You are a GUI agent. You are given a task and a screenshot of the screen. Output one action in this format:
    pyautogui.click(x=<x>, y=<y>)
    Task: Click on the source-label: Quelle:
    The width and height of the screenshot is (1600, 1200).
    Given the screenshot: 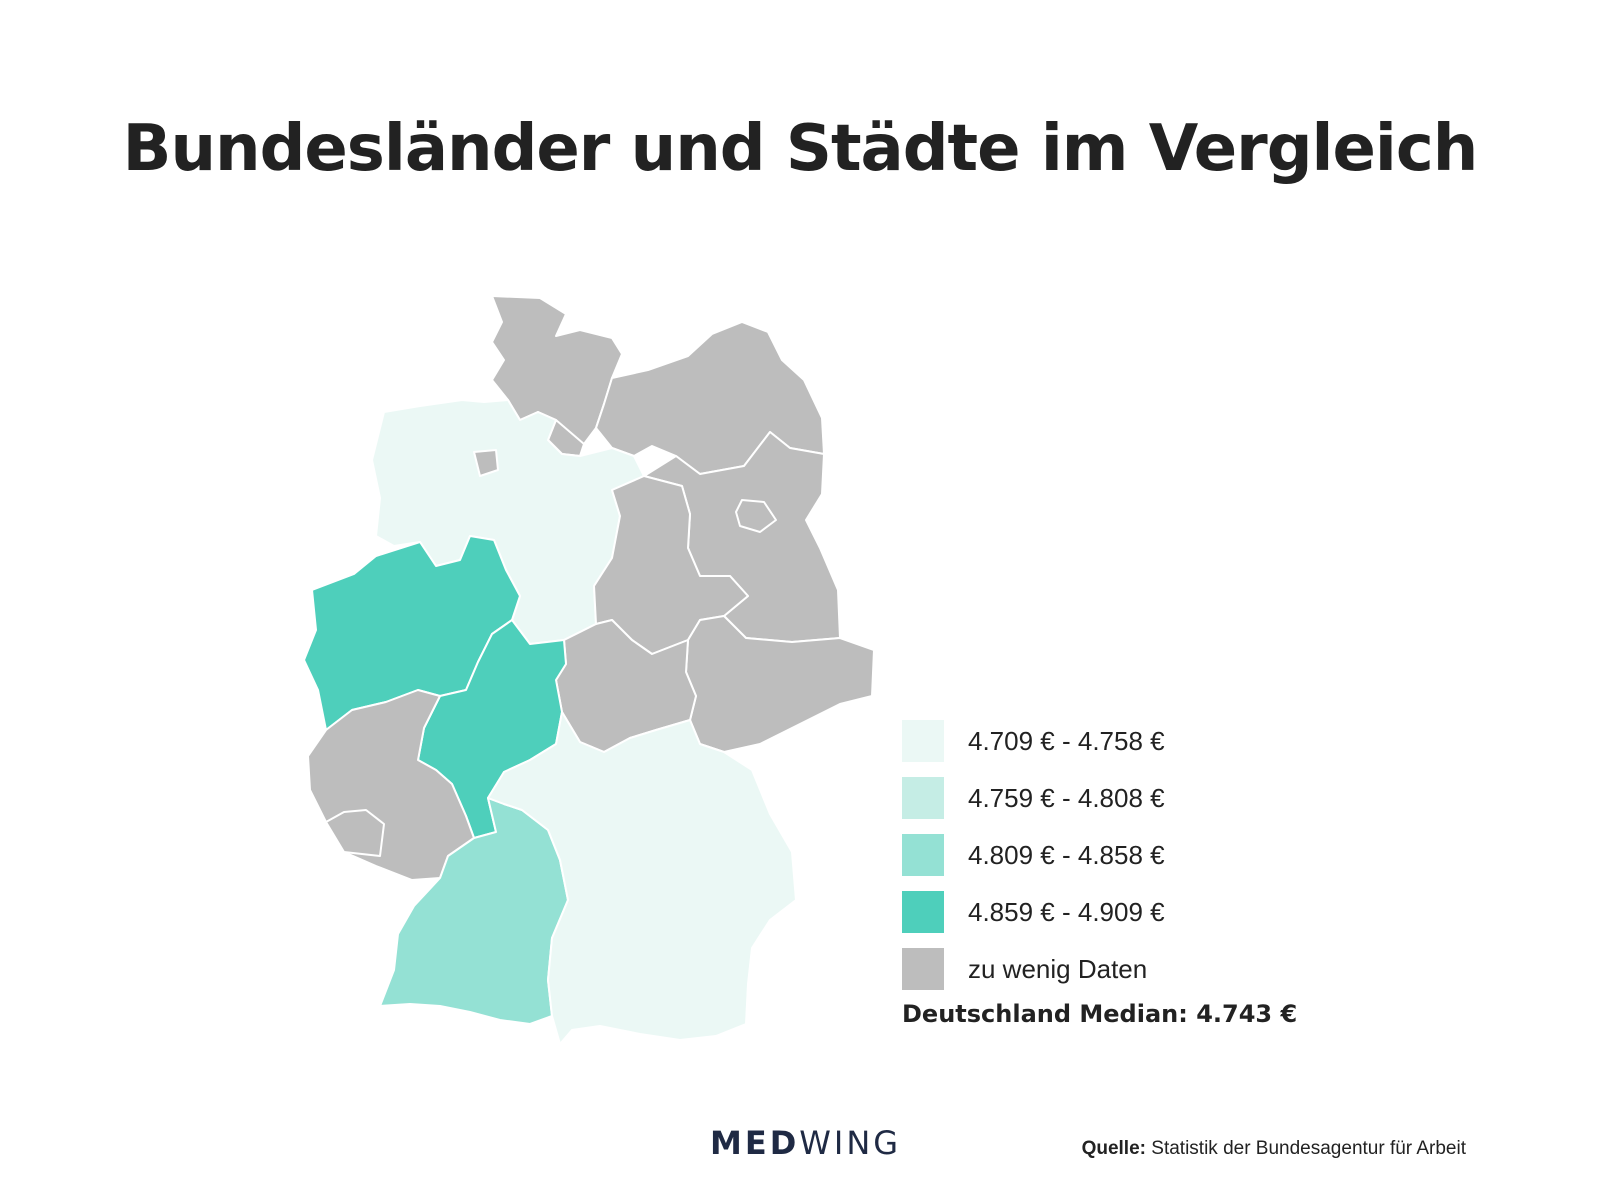 What is the action you would take?
    pyautogui.click(x=1113, y=1148)
    